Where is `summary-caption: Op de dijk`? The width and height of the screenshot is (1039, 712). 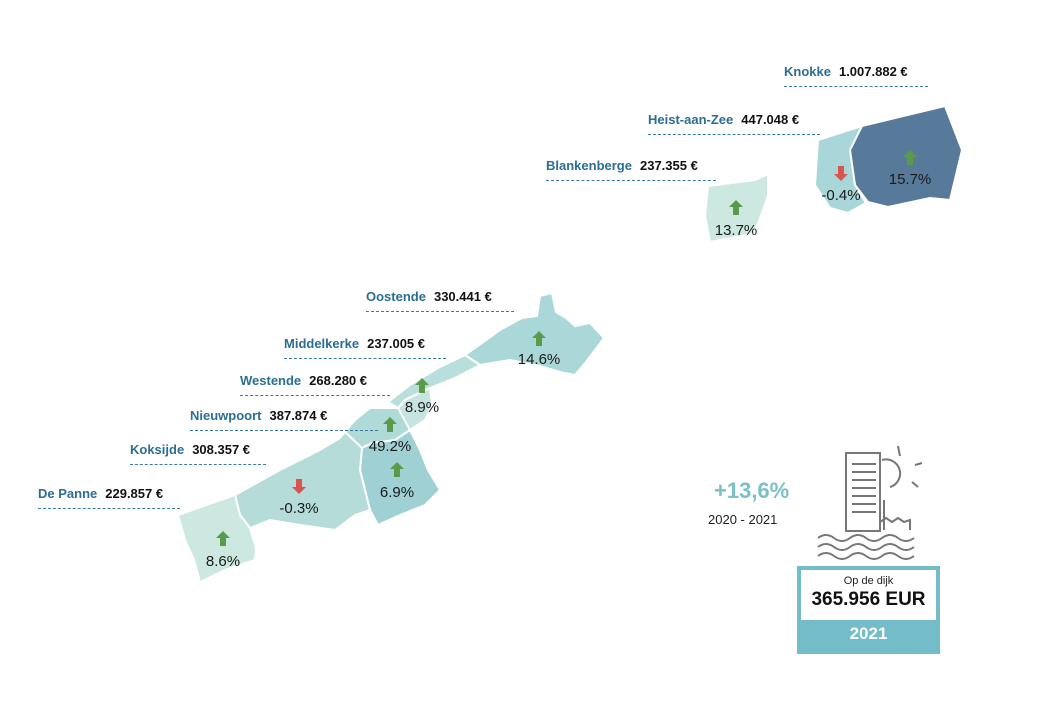
summary-caption: Op de dijk is located at coordinates (868, 581).